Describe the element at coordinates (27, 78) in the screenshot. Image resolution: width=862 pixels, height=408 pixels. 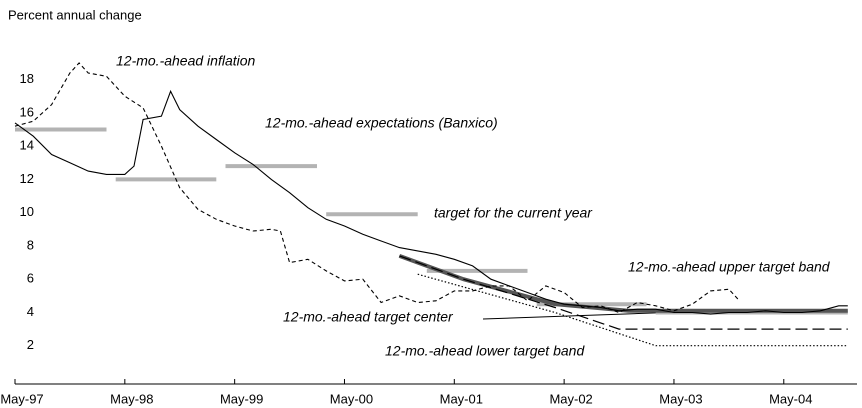
I see `y-tick-label: 18` at that location.